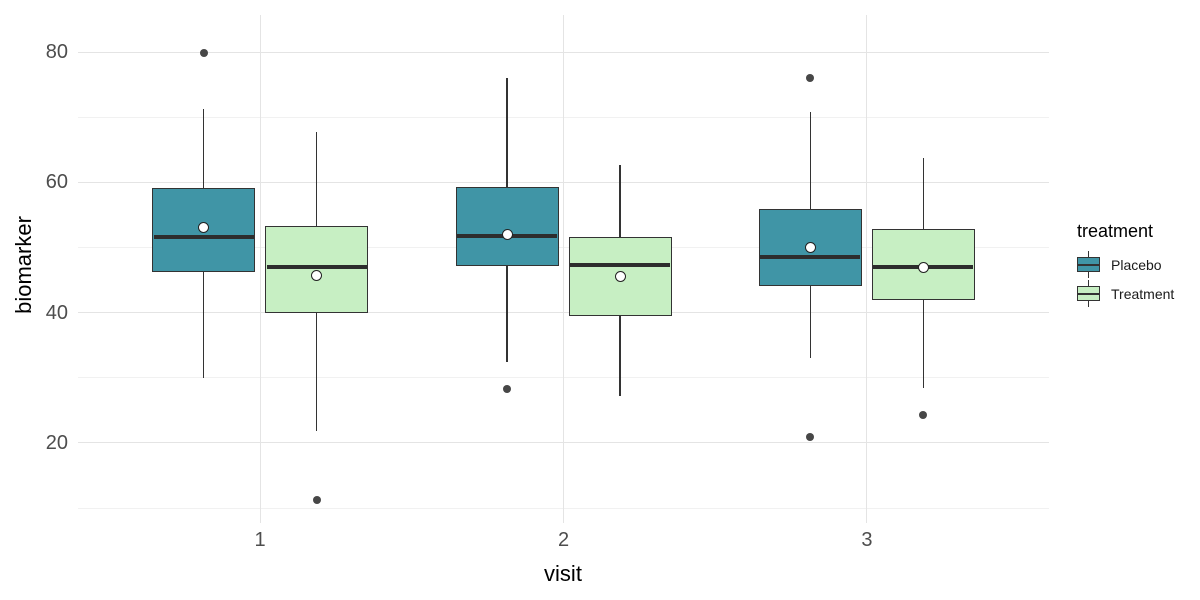 This screenshot has height=600, width=1200. Describe the element at coordinates (260, 540) in the screenshot. I see `x-tick-label-1: 1` at that location.